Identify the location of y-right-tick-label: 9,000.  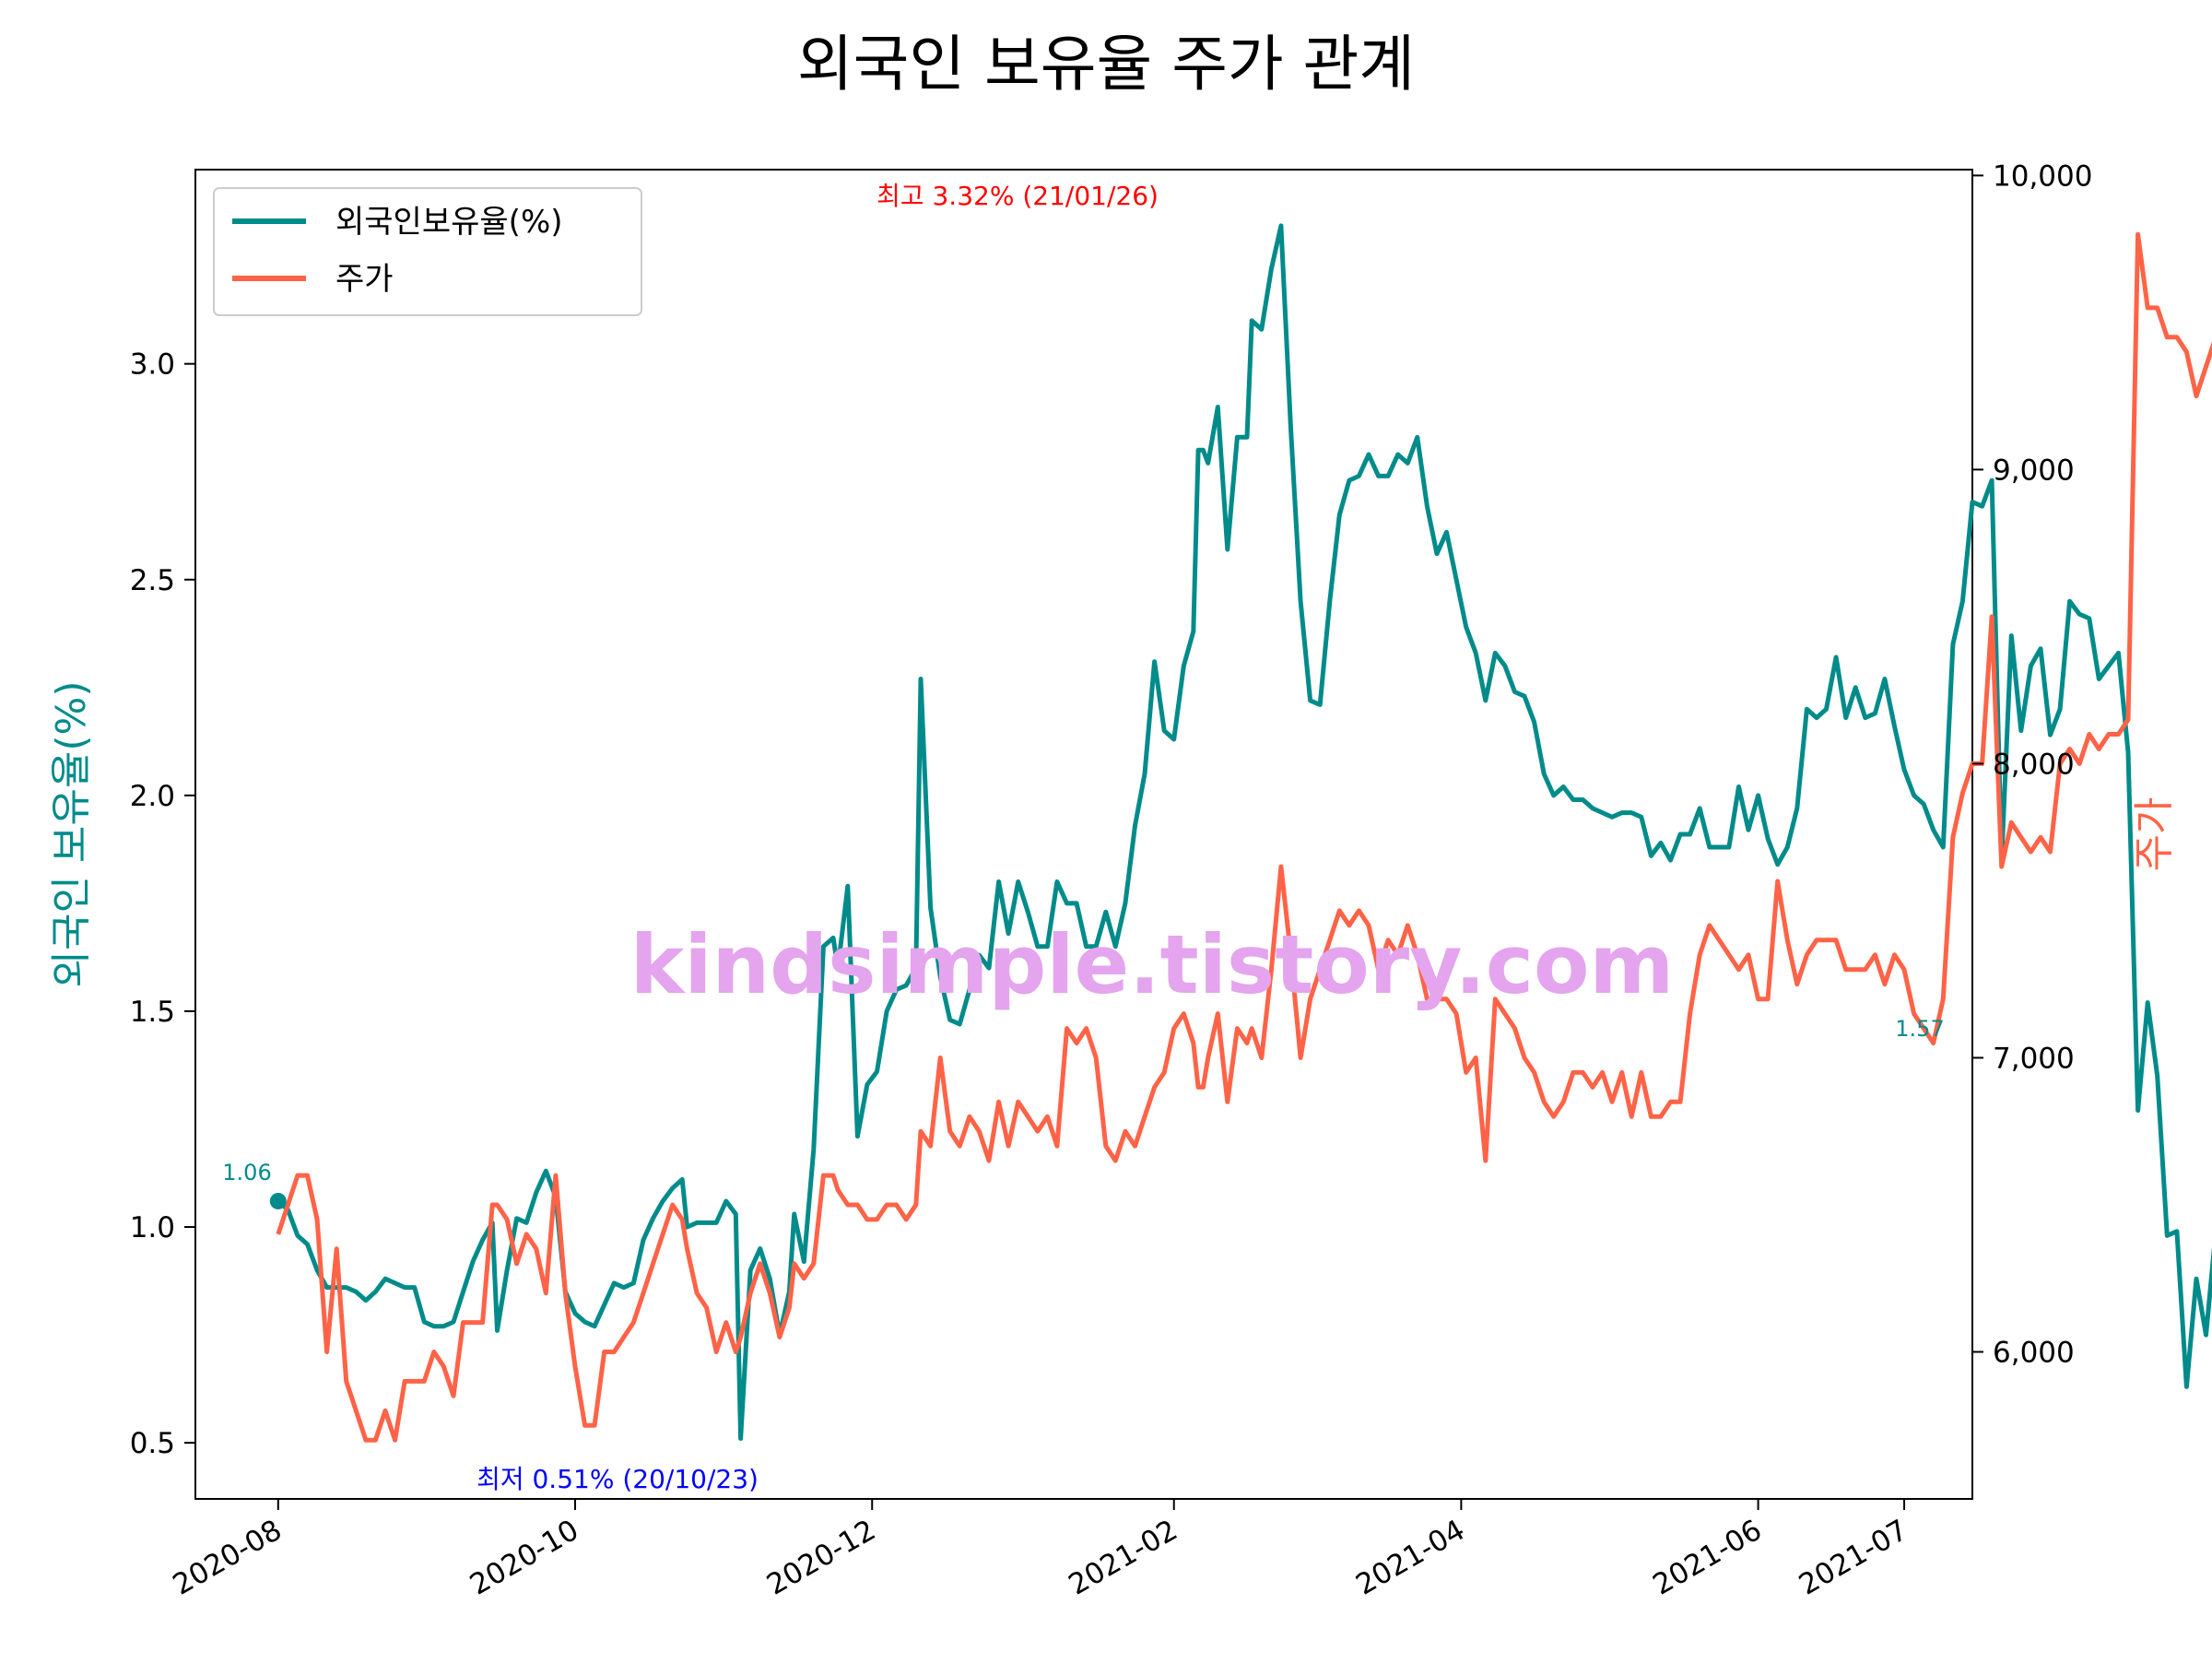
(2034, 470).